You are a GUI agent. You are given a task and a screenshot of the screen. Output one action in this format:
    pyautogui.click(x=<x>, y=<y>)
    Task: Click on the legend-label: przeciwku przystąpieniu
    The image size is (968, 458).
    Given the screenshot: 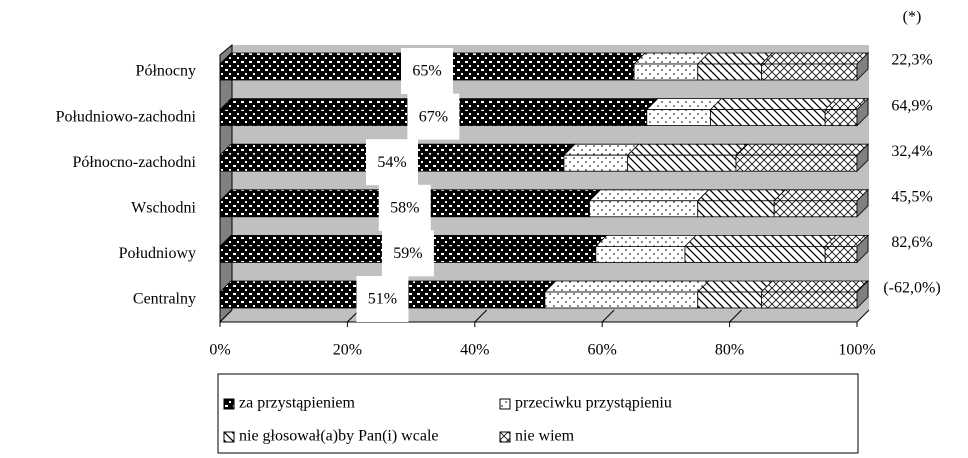 What is the action you would take?
    pyautogui.click(x=593, y=403)
    